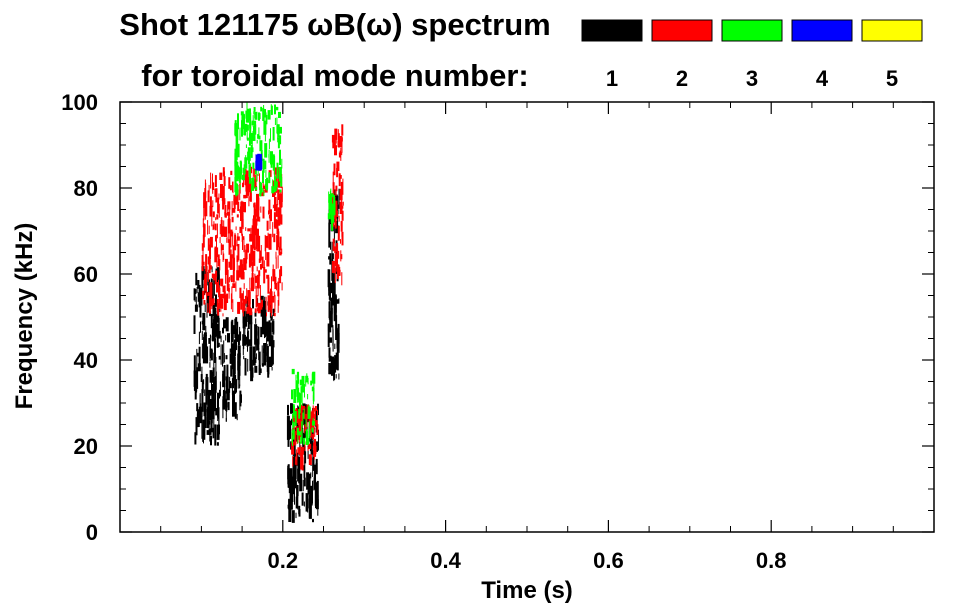 The width and height of the screenshot is (963, 615). Describe the element at coordinates (682, 78) in the screenshot. I see `legend-label-2: 2` at that location.